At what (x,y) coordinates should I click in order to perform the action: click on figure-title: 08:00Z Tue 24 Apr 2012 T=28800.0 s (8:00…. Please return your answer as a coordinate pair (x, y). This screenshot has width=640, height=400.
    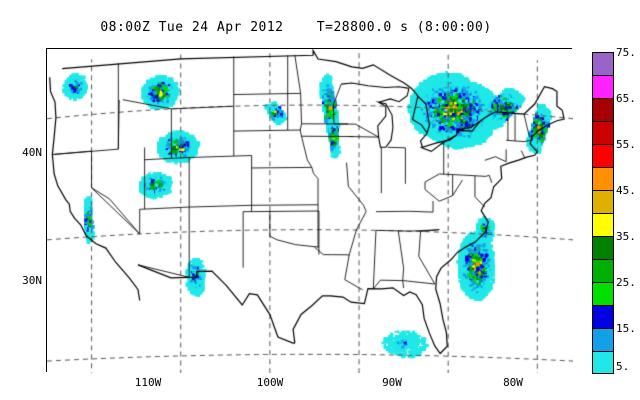
    Looking at the image, I should click on (296, 27).